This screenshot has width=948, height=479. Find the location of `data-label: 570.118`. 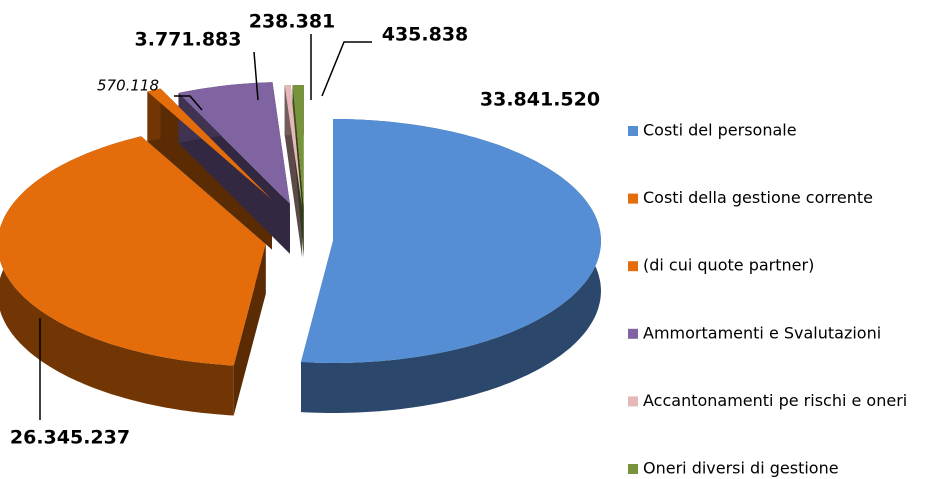

data-label: 570.118 is located at coordinates (128, 86).